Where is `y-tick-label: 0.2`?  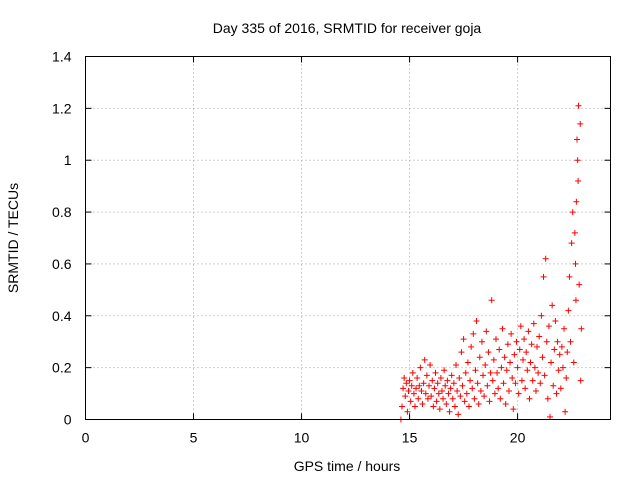 y-tick-label: 0.2 is located at coordinates (62, 368).